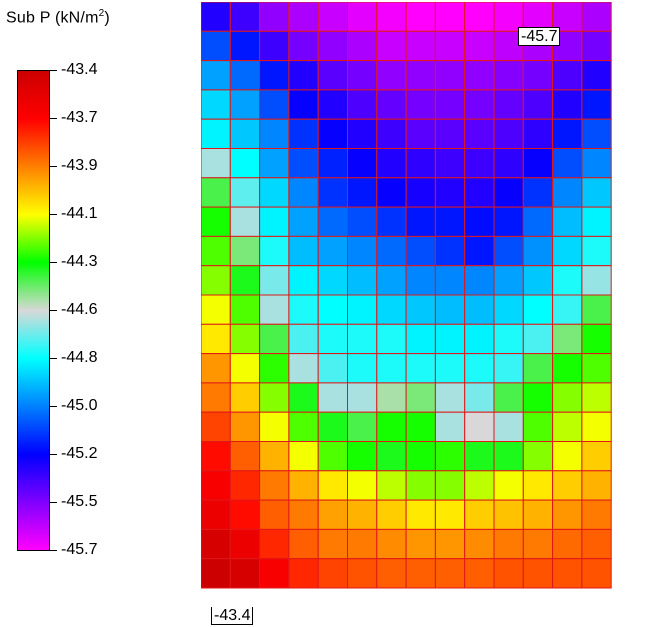 This screenshot has width=649, height=627. Describe the element at coordinates (79, 117) in the screenshot. I see `colorbar-tick-label: -43.7` at that location.